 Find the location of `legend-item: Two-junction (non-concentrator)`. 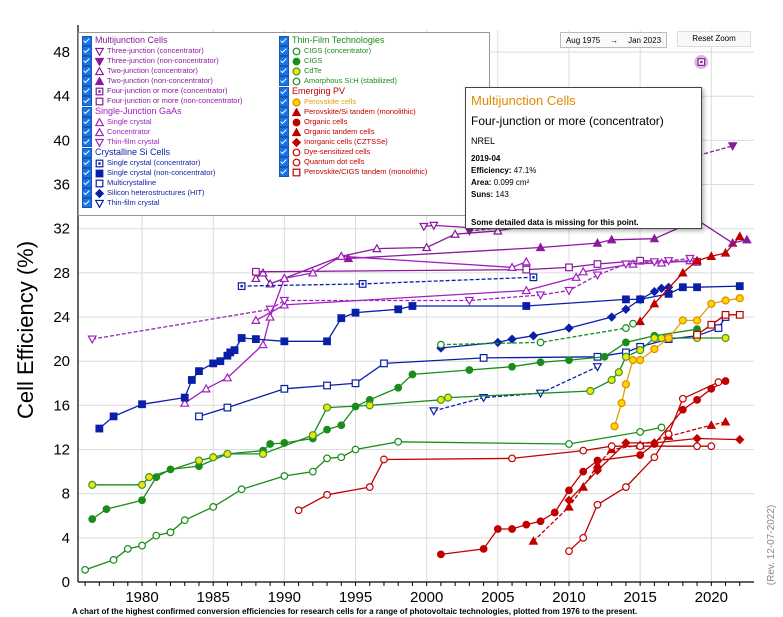

legend-item: Two-junction (non-concentrator) is located at coordinates (162, 81).